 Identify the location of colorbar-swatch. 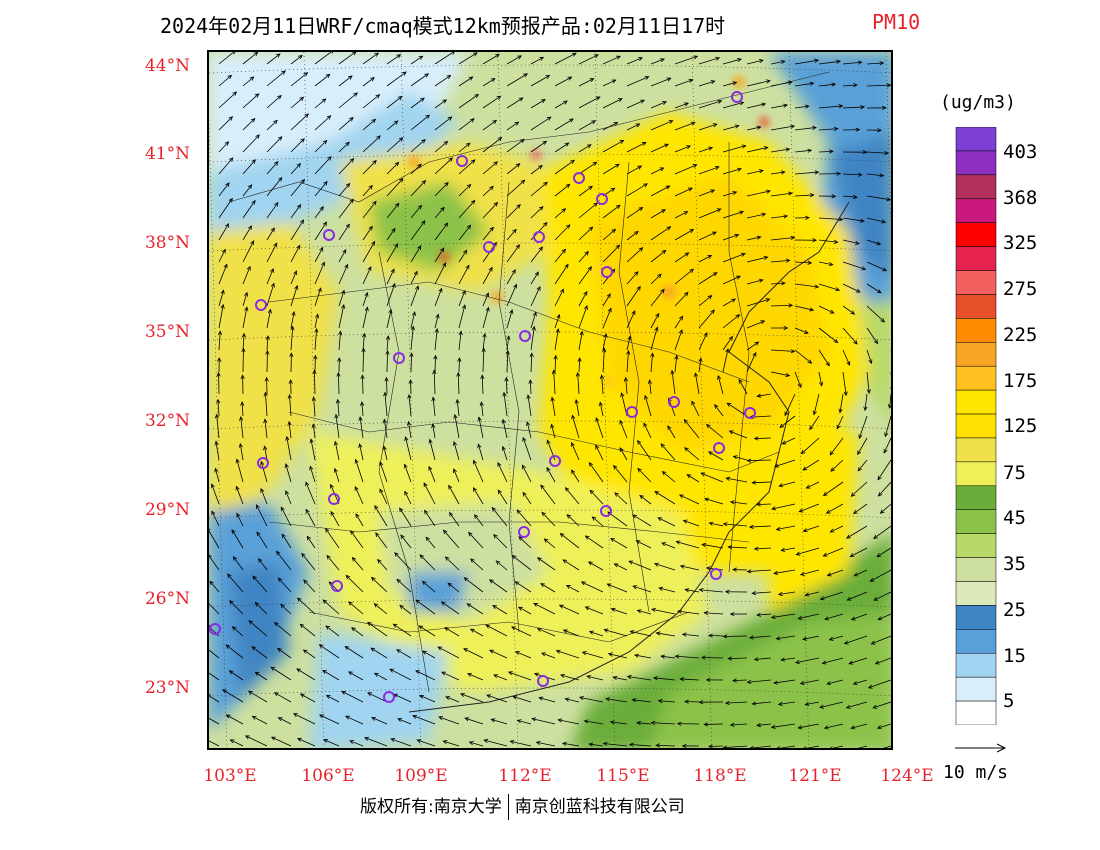
(976, 593).